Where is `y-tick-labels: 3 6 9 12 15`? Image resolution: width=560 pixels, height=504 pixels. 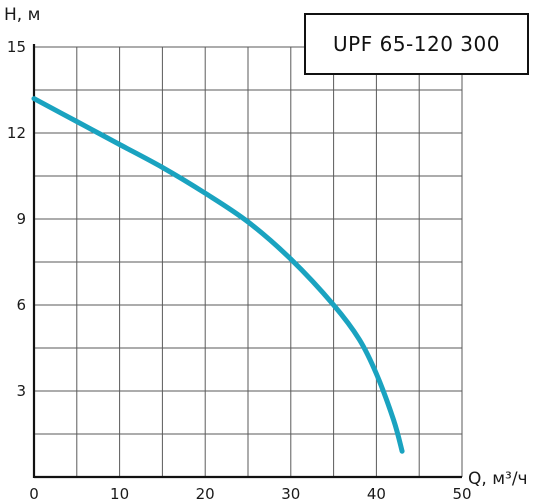
y-tick-labels: 3 6 9 12 15 is located at coordinates (16, 219).